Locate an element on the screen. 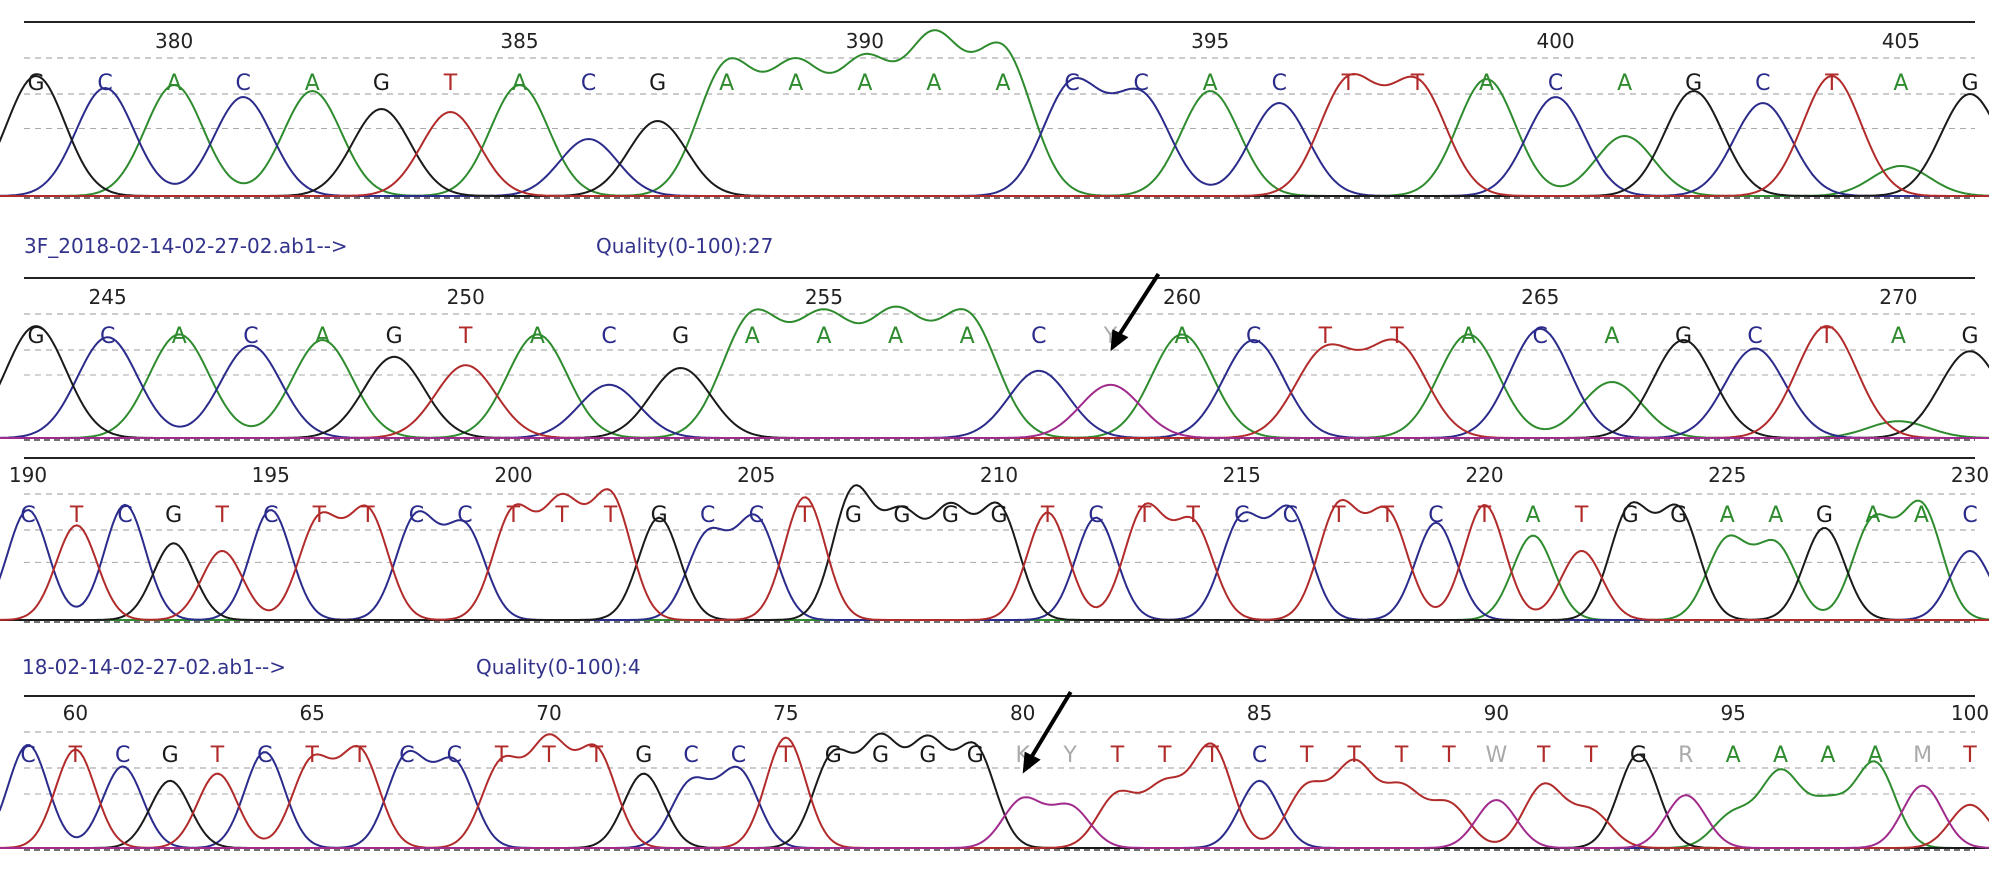 The width and height of the screenshot is (1989, 880). track4-base-call: M is located at coordinates (1922, 755).